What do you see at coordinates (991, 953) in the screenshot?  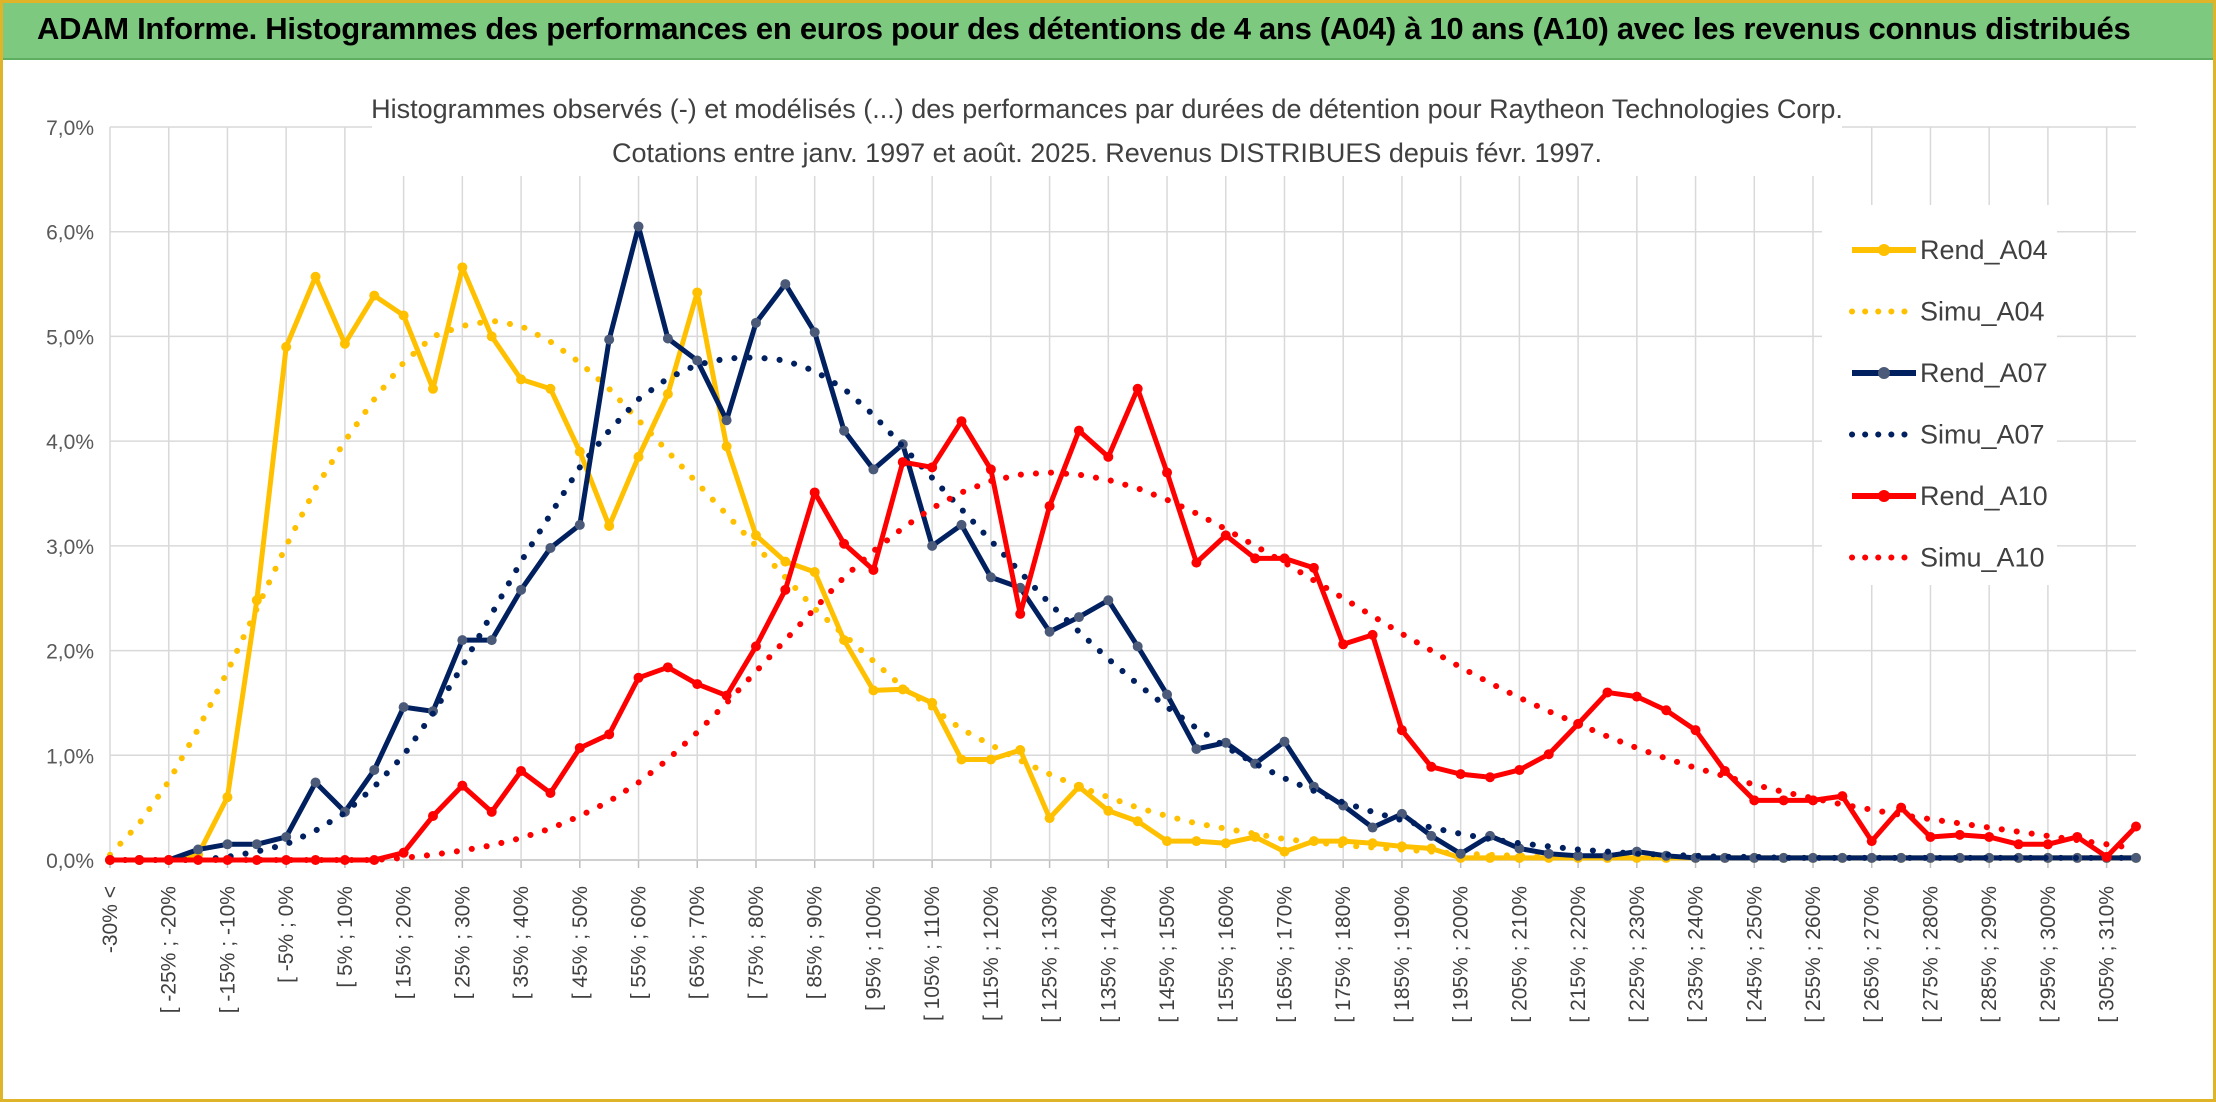 I see `x-tick-label: [ 115% ; 120%` at bounding box center [991, 953].